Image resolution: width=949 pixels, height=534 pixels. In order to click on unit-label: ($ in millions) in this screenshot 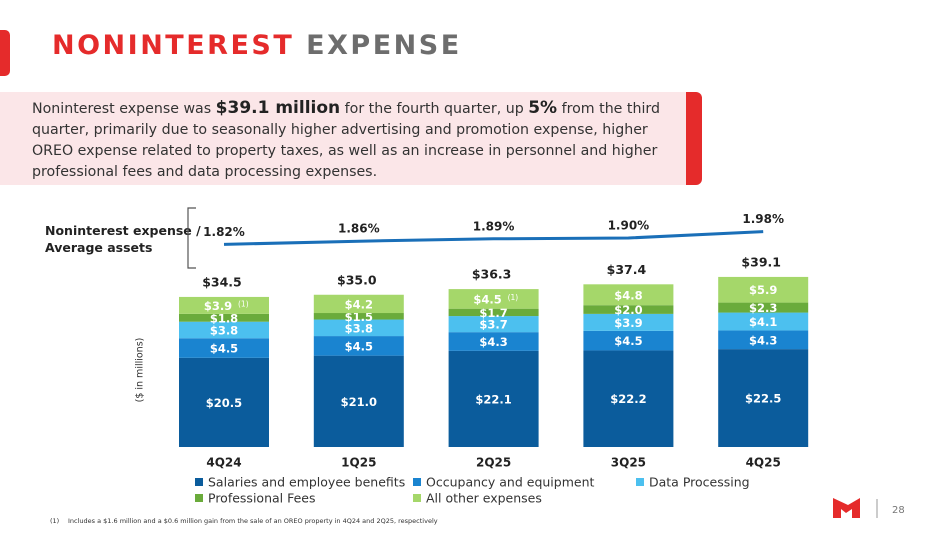, I will do `click(140, 370)`.